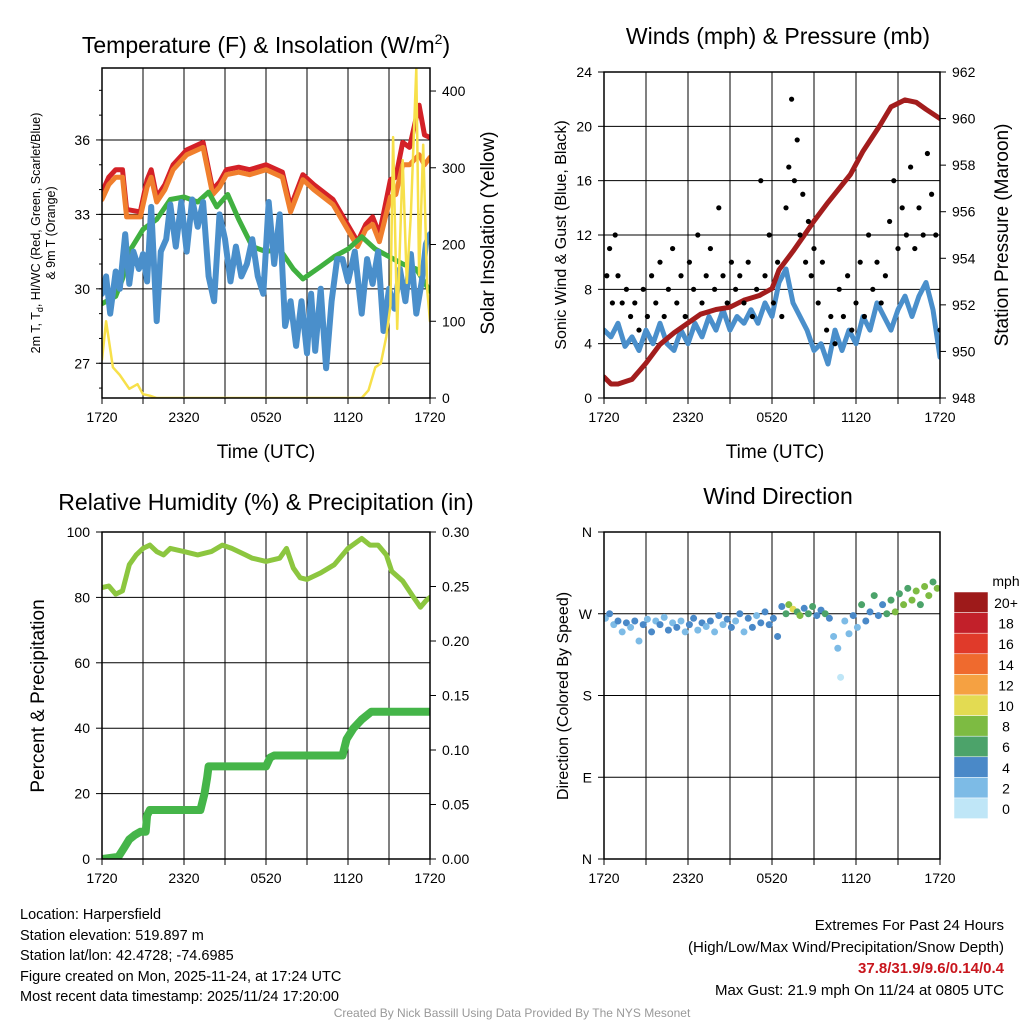  I want to click on y-tick-label: 20, so click(584, 126).